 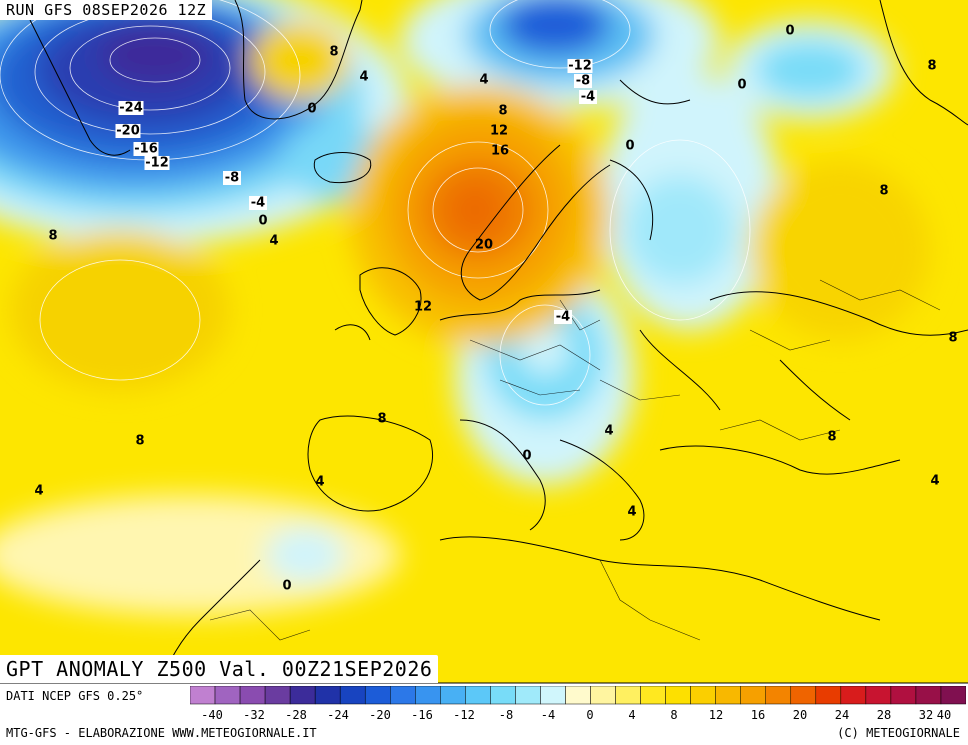 I want to click on contour-label: -24, so click(x=131, y=108).